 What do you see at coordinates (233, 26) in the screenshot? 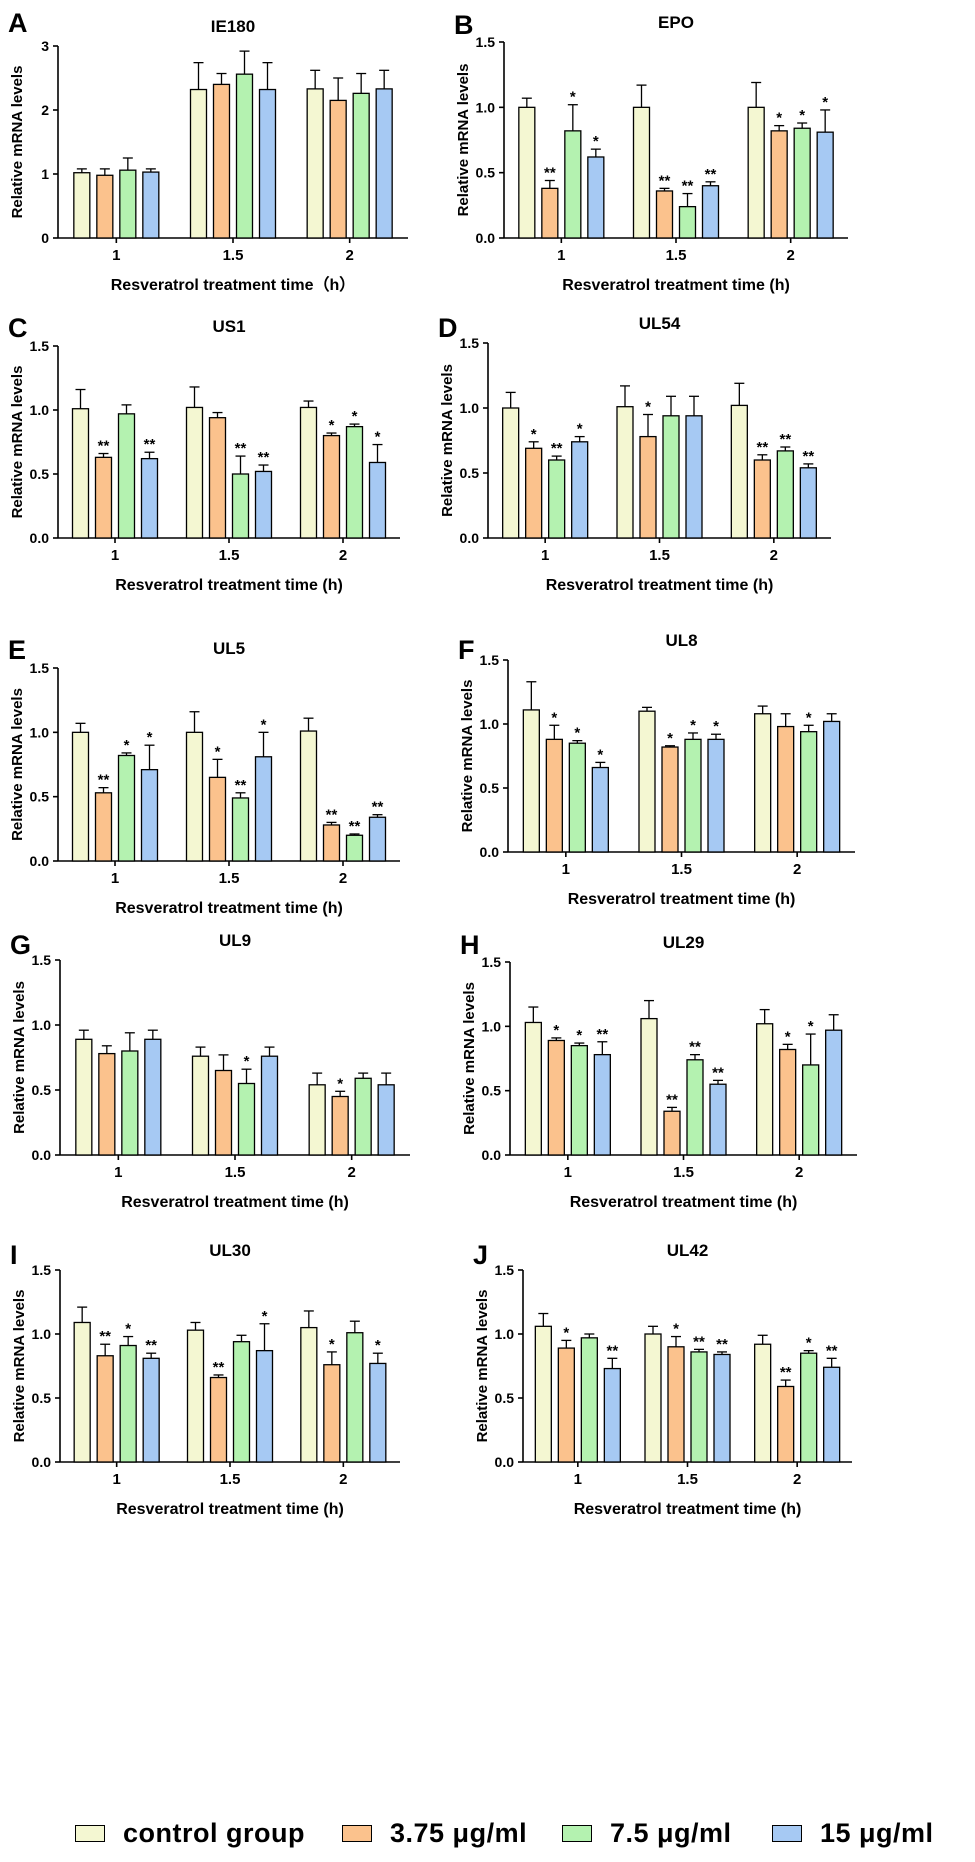
I see `chart-title: IE180` at bounding box center [233, 26].